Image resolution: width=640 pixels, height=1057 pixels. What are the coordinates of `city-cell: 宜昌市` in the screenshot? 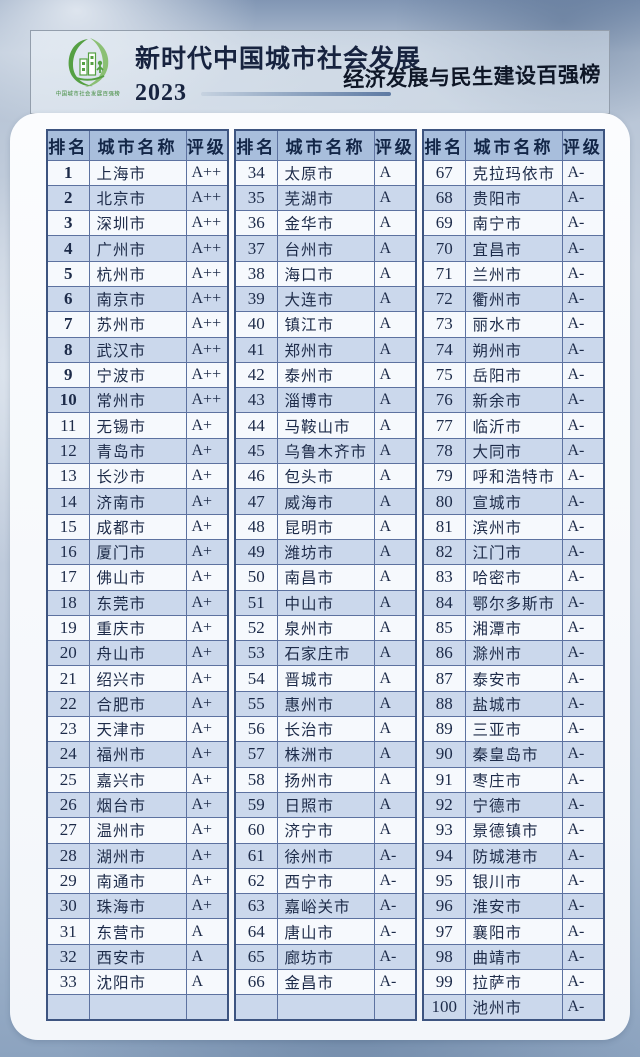 It's located at (513, 248).